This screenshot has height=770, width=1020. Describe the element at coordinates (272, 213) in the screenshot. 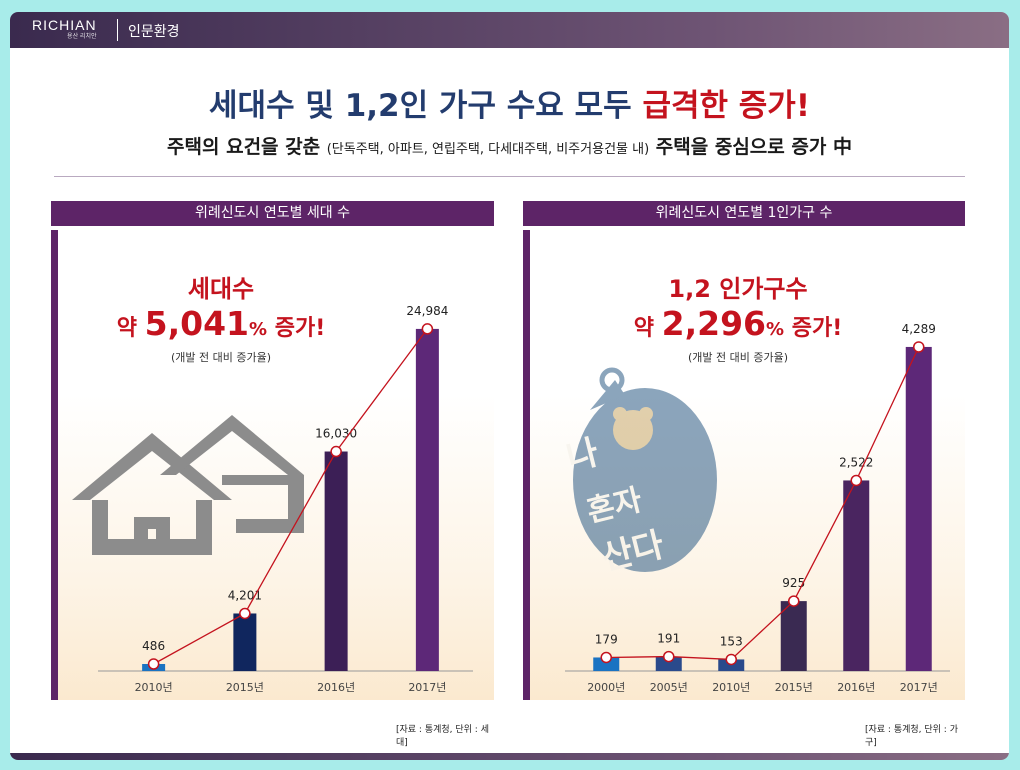

I see `households-panel-title: 위례신도시 연도별 세대 수` at that location.